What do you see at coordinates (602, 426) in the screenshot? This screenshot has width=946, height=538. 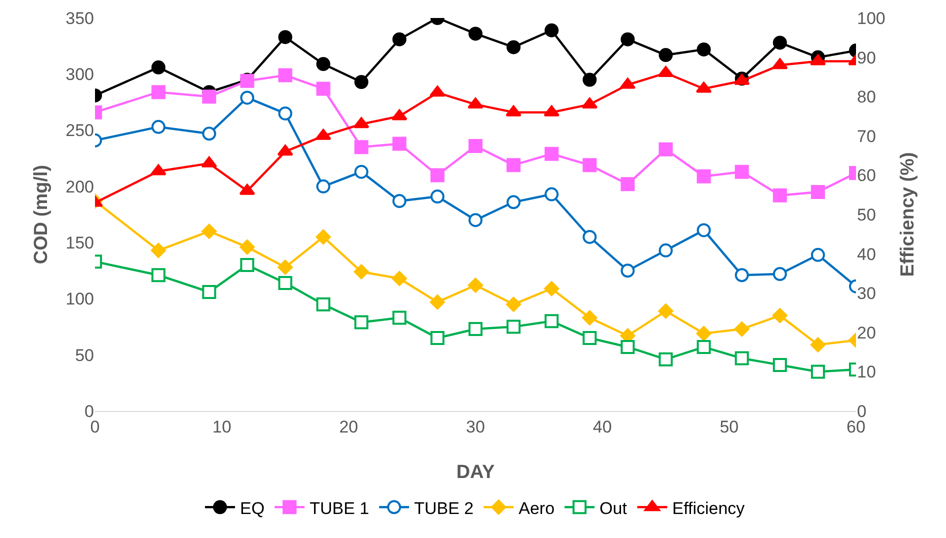 I see `x-tick-label: 40` at bounding box center [602, 426].